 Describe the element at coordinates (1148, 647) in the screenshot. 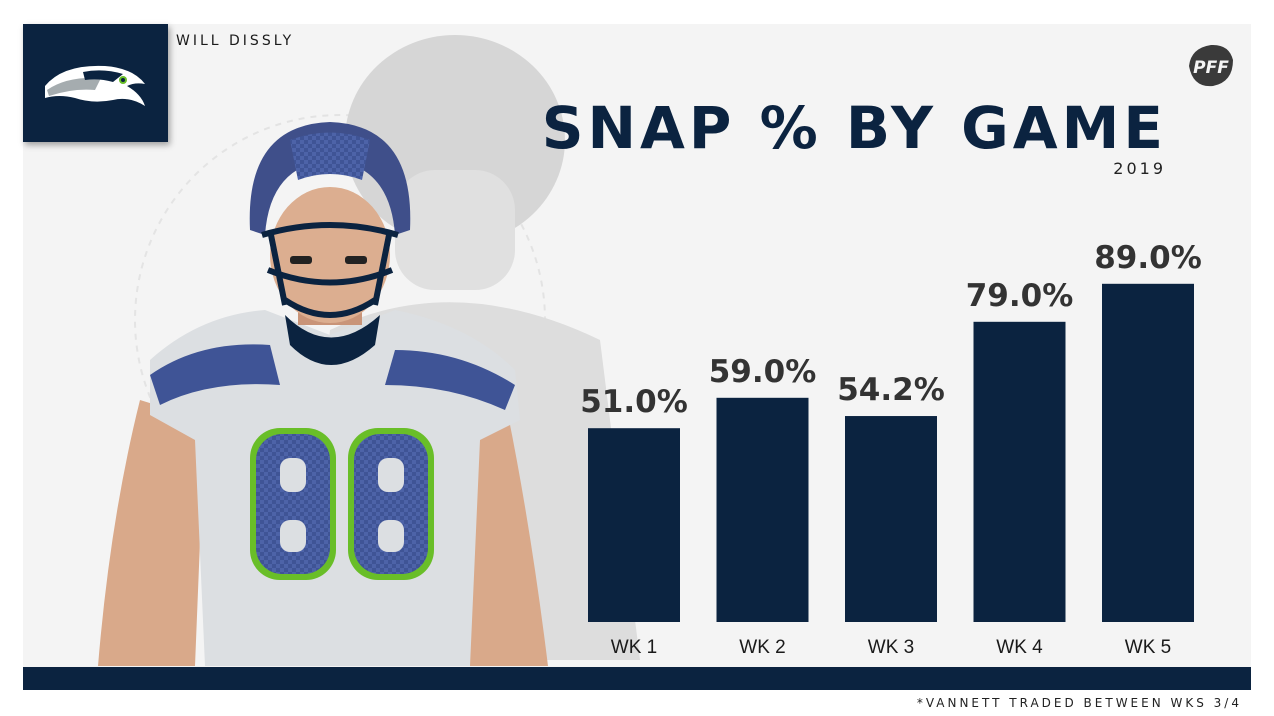

I see `x-tick-label: WK 5` at that location.